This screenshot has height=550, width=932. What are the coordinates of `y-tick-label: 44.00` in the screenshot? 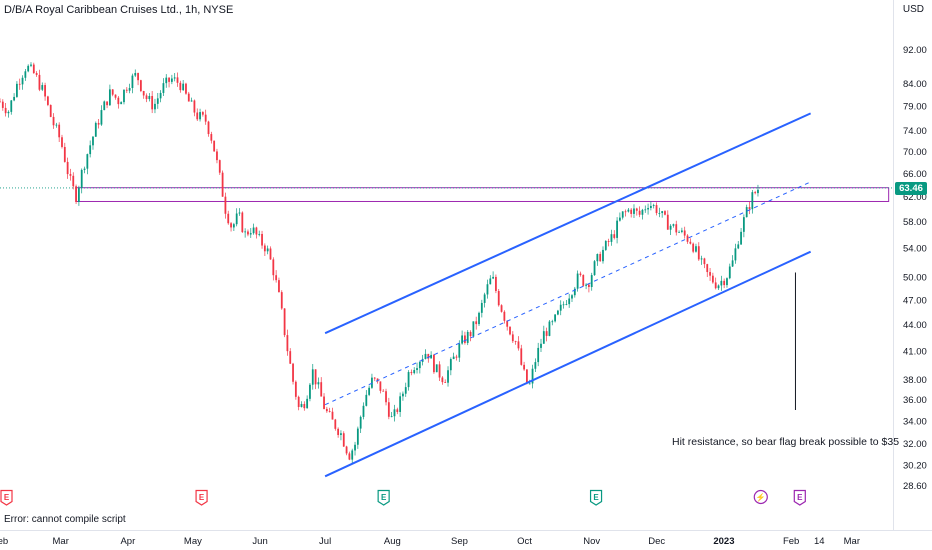 It's located at (915, 325).